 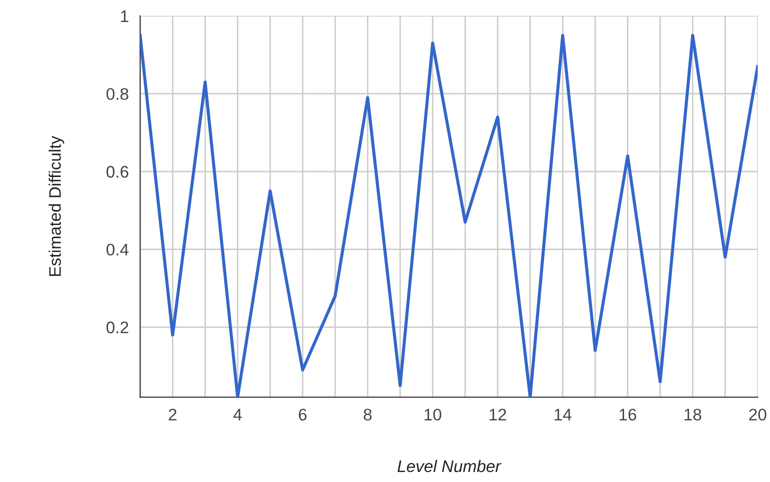 What do you see at coordinates (563, 414) in the screenshot?
I see `x-tick-label: 14` at bounding box center [563, 414].